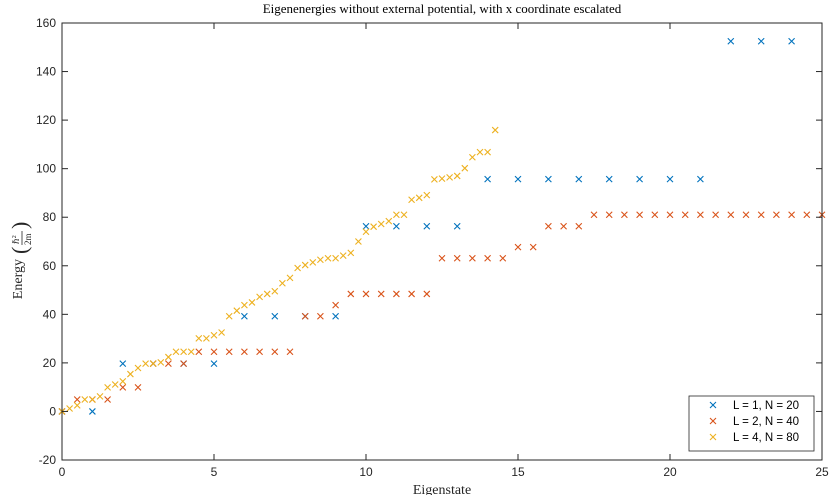 The width and height of the screenshot is (829, 495). What do you see at coordinates (518, 472) in the screenshot?
I see `x-tick-label: 15` at bounding box center [518, 472].